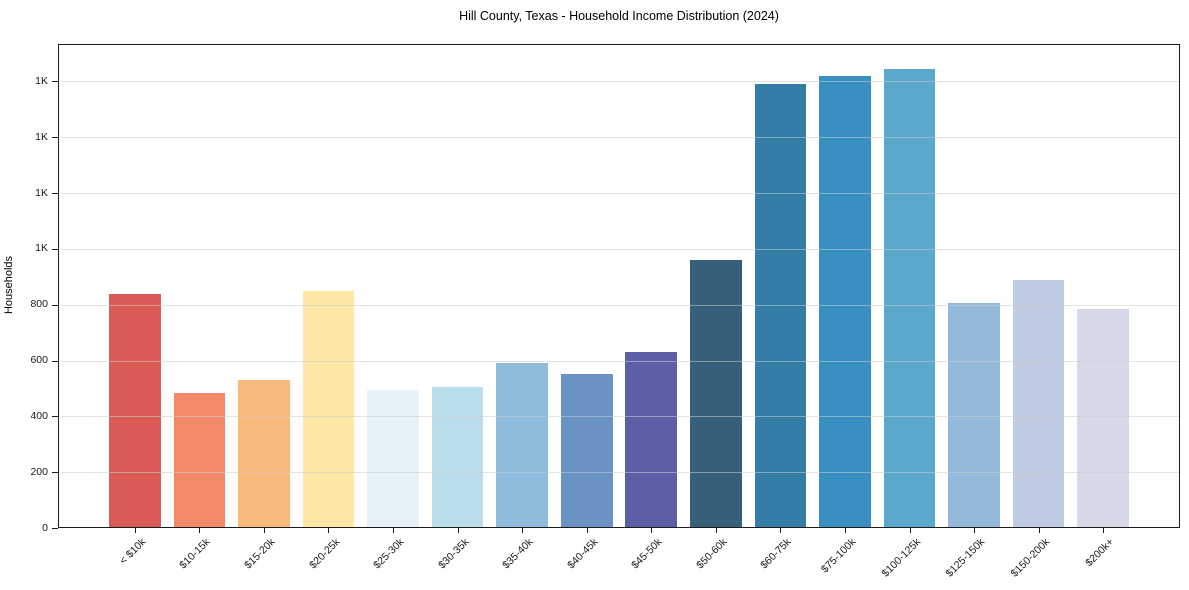 Image resolution: width=1189 pixels, height=590 pixels. I want to click on x-tick-label: $60-75k, so click(776, 554).